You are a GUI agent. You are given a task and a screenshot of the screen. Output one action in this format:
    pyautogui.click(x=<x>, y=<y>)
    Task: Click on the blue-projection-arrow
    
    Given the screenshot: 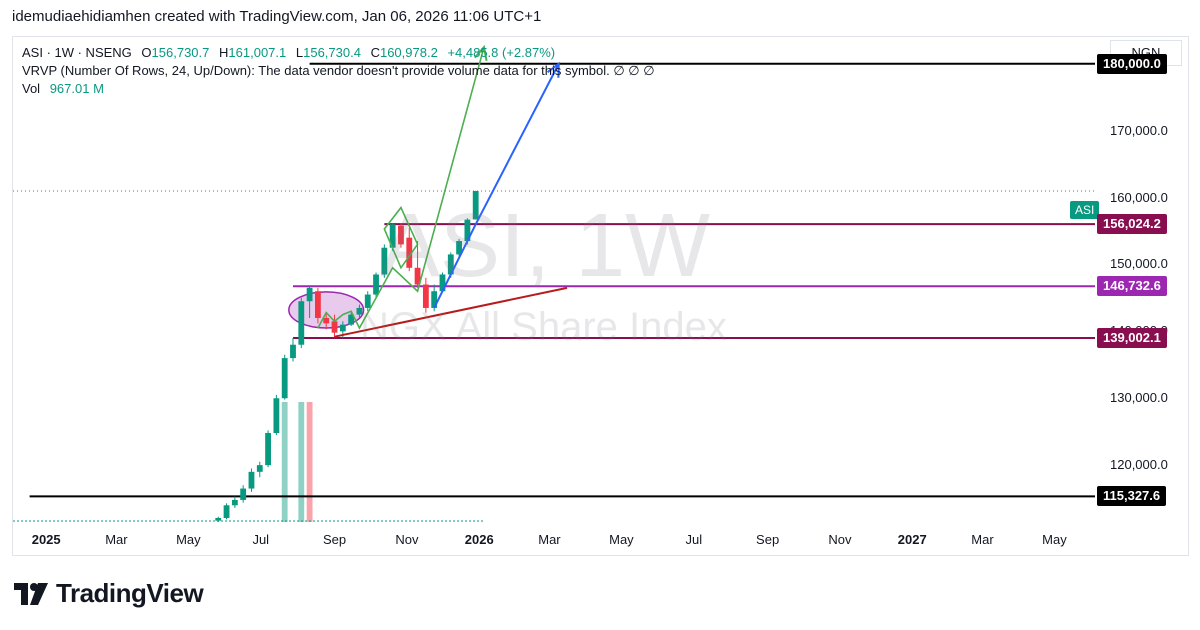 What is the action you would take?
    pyautogui.click(x=496, y=186)
    